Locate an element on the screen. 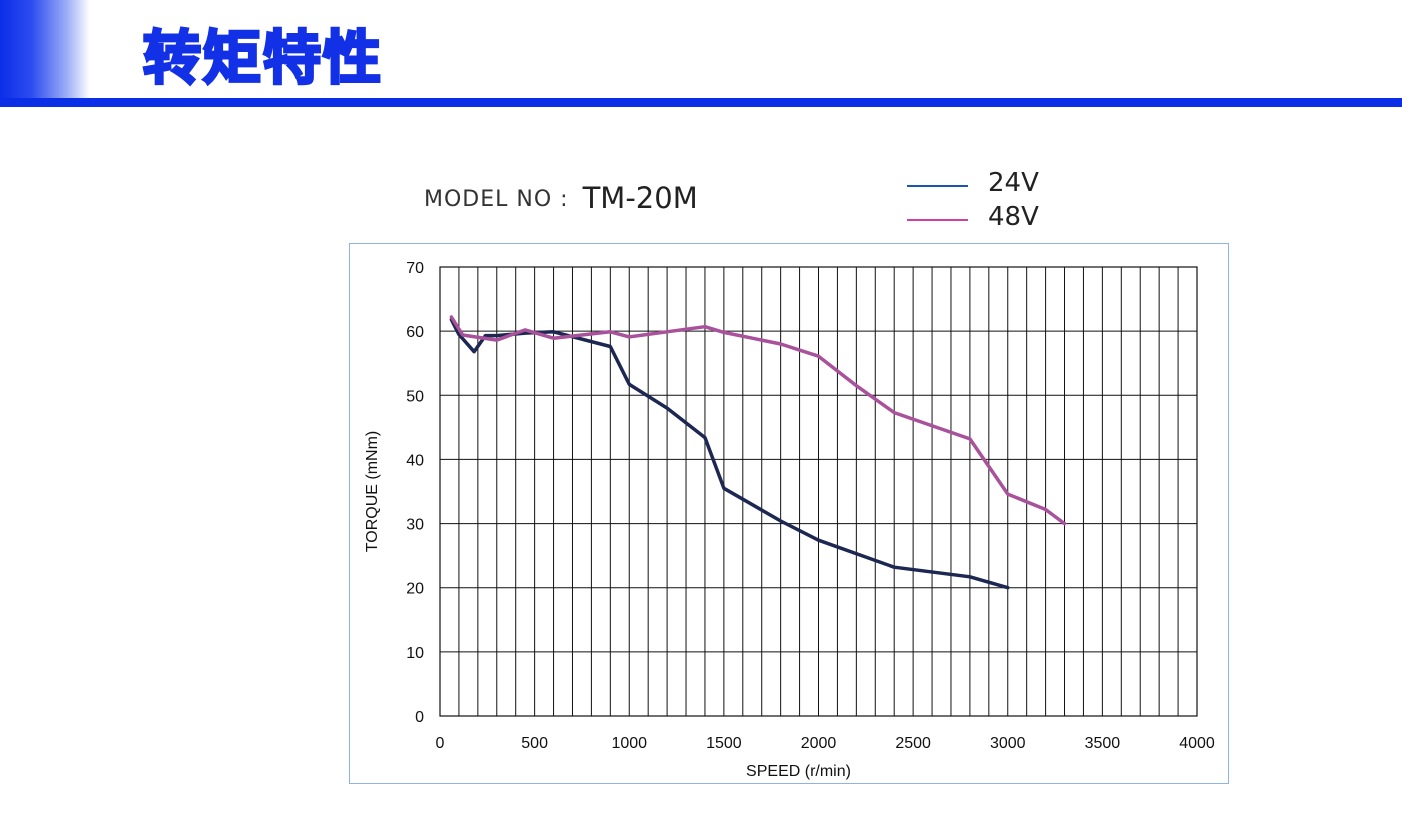 The height and width of the screenshot is (819, 1402). legend-label-24v: 24V is located at coordinates (1013, 183).